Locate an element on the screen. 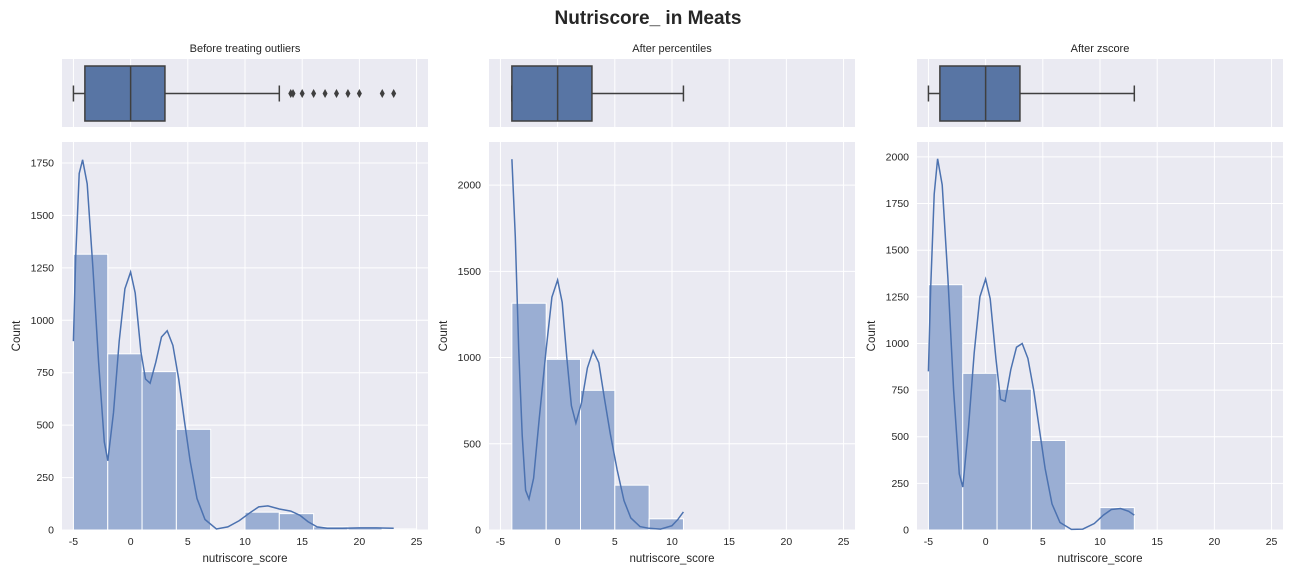 The image size is (1296, 576). figure-title: Nutriscore_ in Meats is located at coordinates (648, 18).